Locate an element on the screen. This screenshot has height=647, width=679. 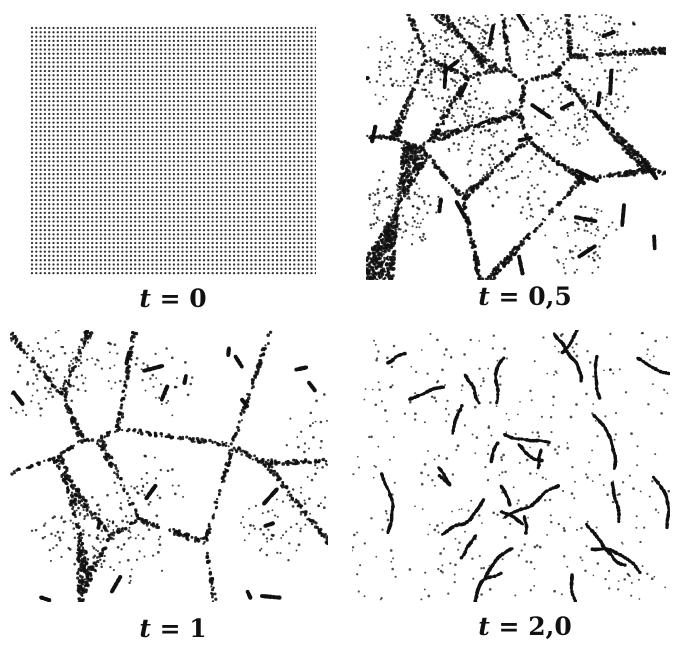
caption-t20-equals: = is located at coordinates (509, 626).